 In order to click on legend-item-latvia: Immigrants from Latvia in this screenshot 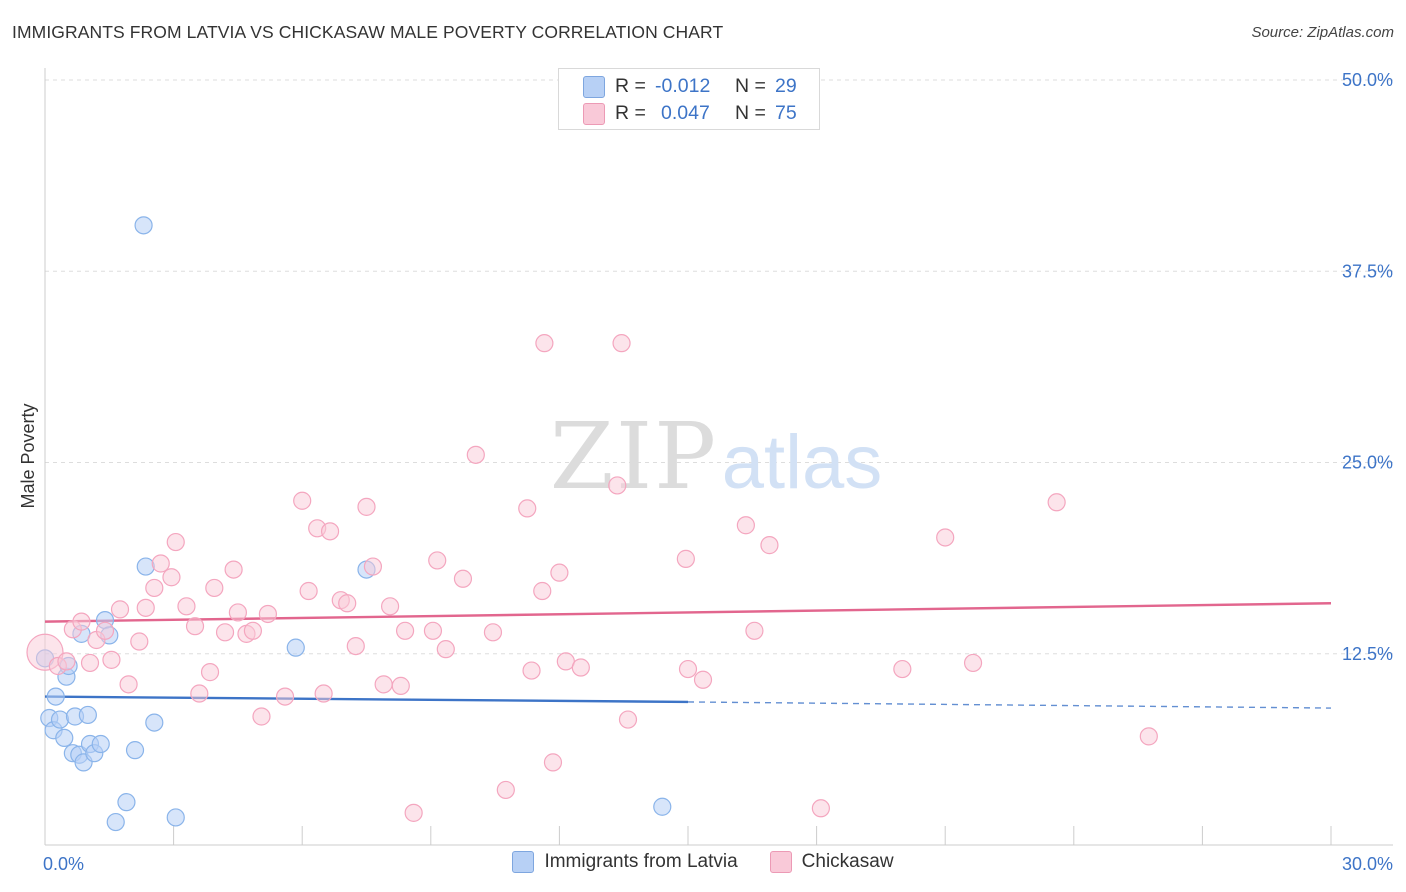, I will do `click(625, 862)`.